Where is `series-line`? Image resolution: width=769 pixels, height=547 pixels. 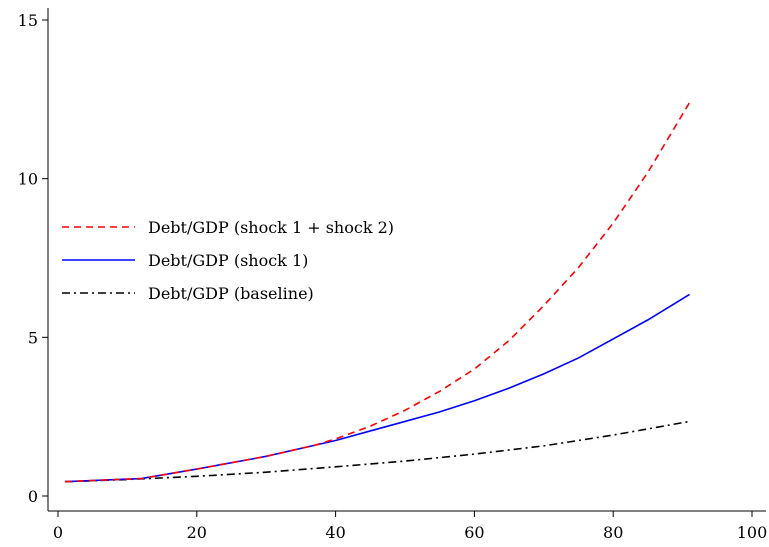 series-line is located at coordinates (377, 451).